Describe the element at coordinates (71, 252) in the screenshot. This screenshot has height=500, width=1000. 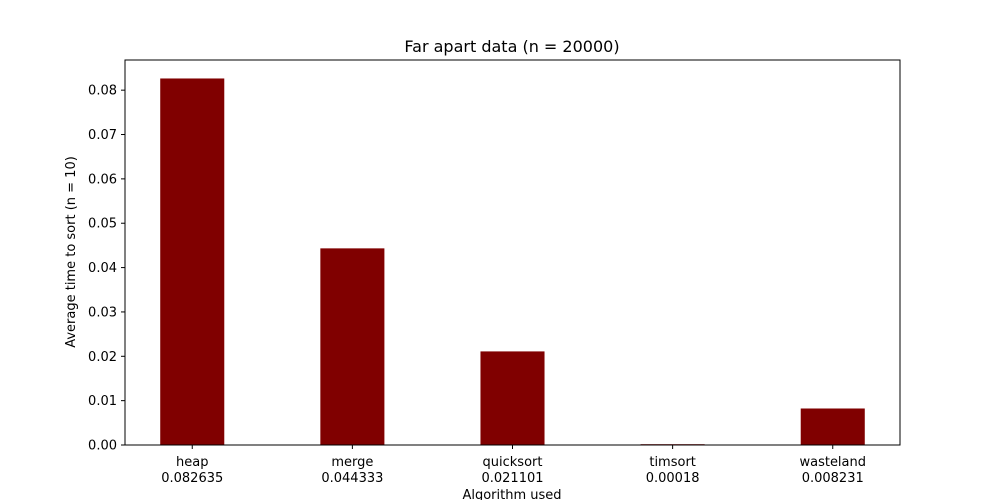
I see `y-axis-label: Average time to sort (n = 10)` at that location.